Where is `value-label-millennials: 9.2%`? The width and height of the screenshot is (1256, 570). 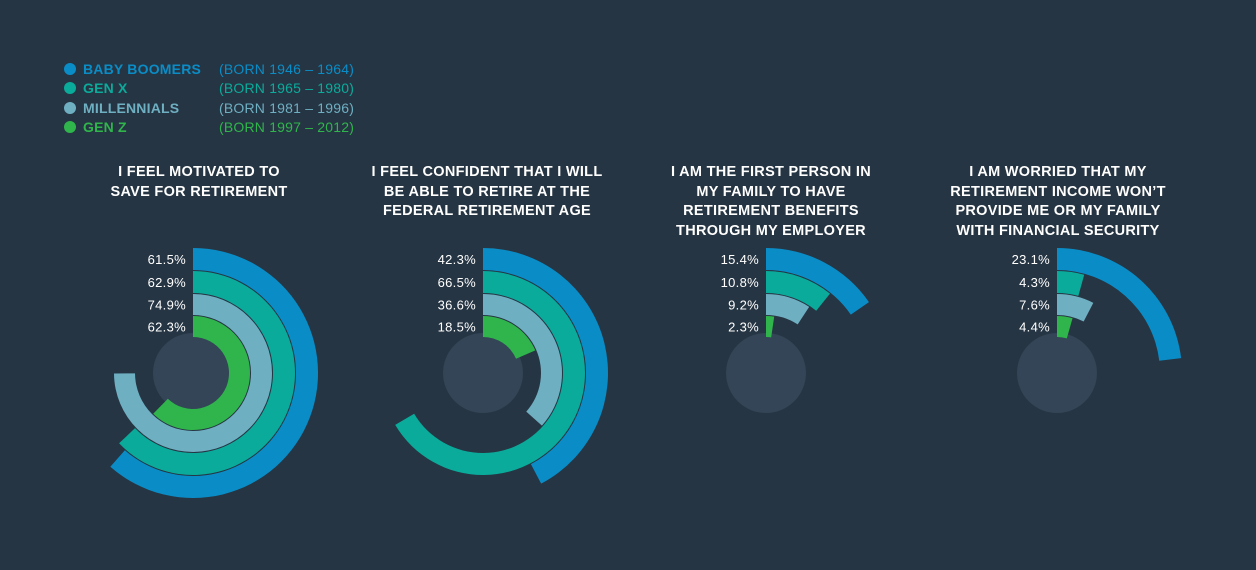 value-label-millennials: 9.2% is located at coordinates (743, 305).